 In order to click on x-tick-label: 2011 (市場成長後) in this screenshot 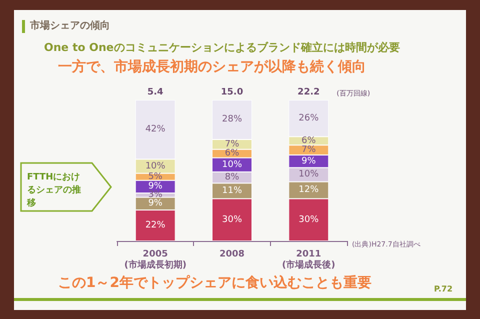, I will do `click(309, 260)`.